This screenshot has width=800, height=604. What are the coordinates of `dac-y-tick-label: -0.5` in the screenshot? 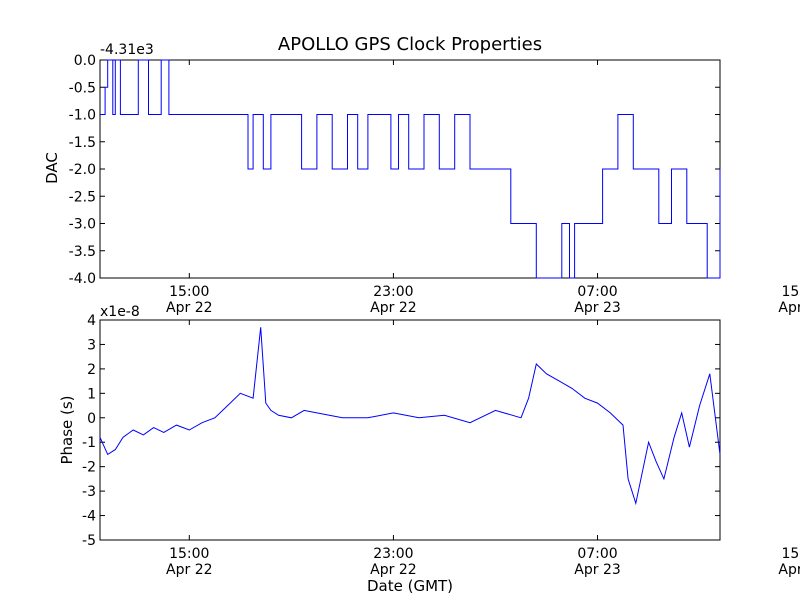 It's located at (82, 88).